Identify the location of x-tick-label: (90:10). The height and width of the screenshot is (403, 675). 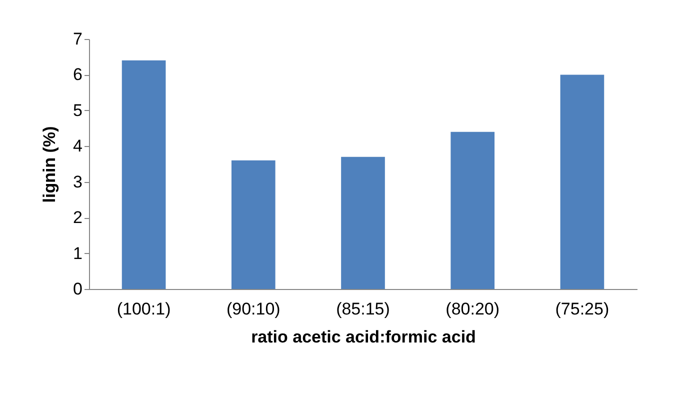
(253, 309).